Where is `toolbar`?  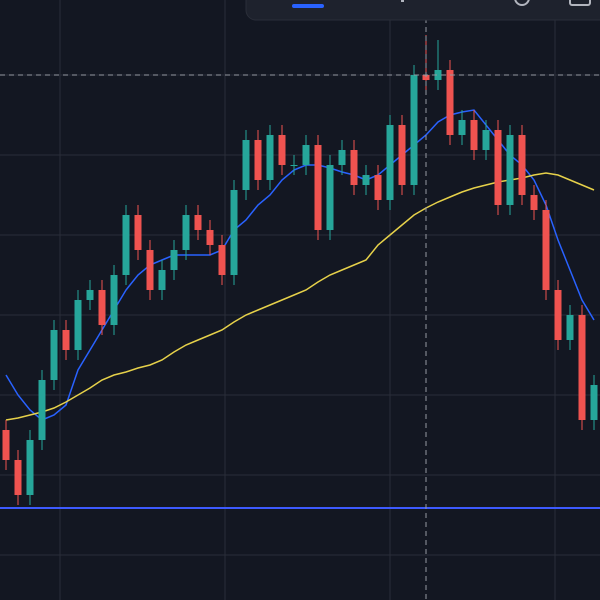 toolbar is located at coordinates (422, 10).